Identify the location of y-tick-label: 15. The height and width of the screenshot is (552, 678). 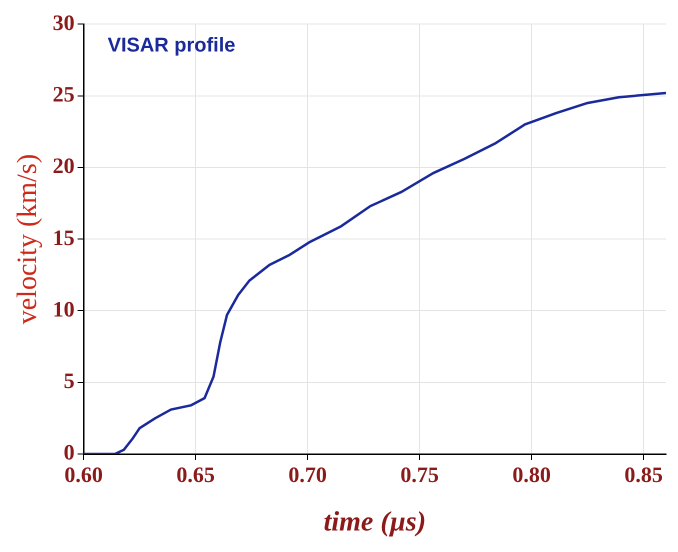
(63, 237).